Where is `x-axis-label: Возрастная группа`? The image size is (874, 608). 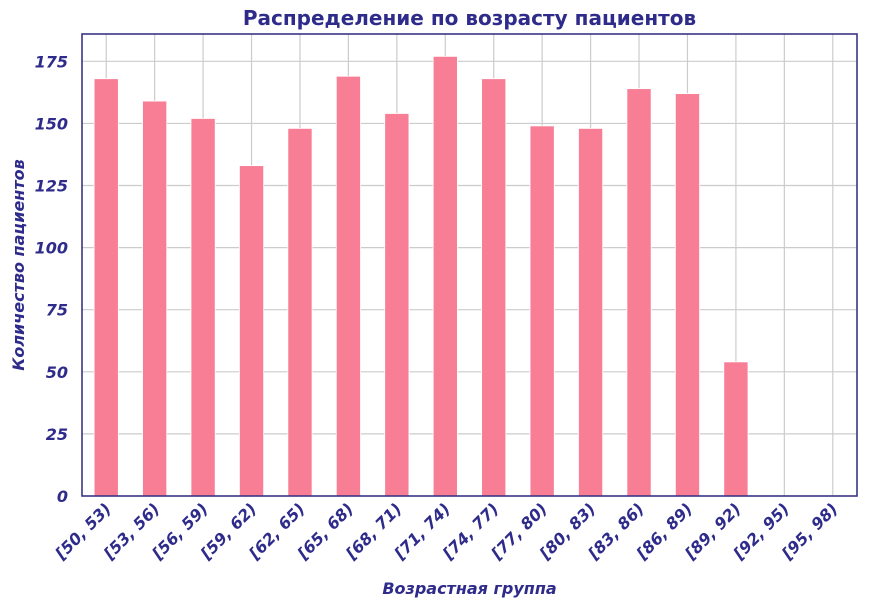
x-axis-label: Возрастная группа is located at coordinates (469, 588).